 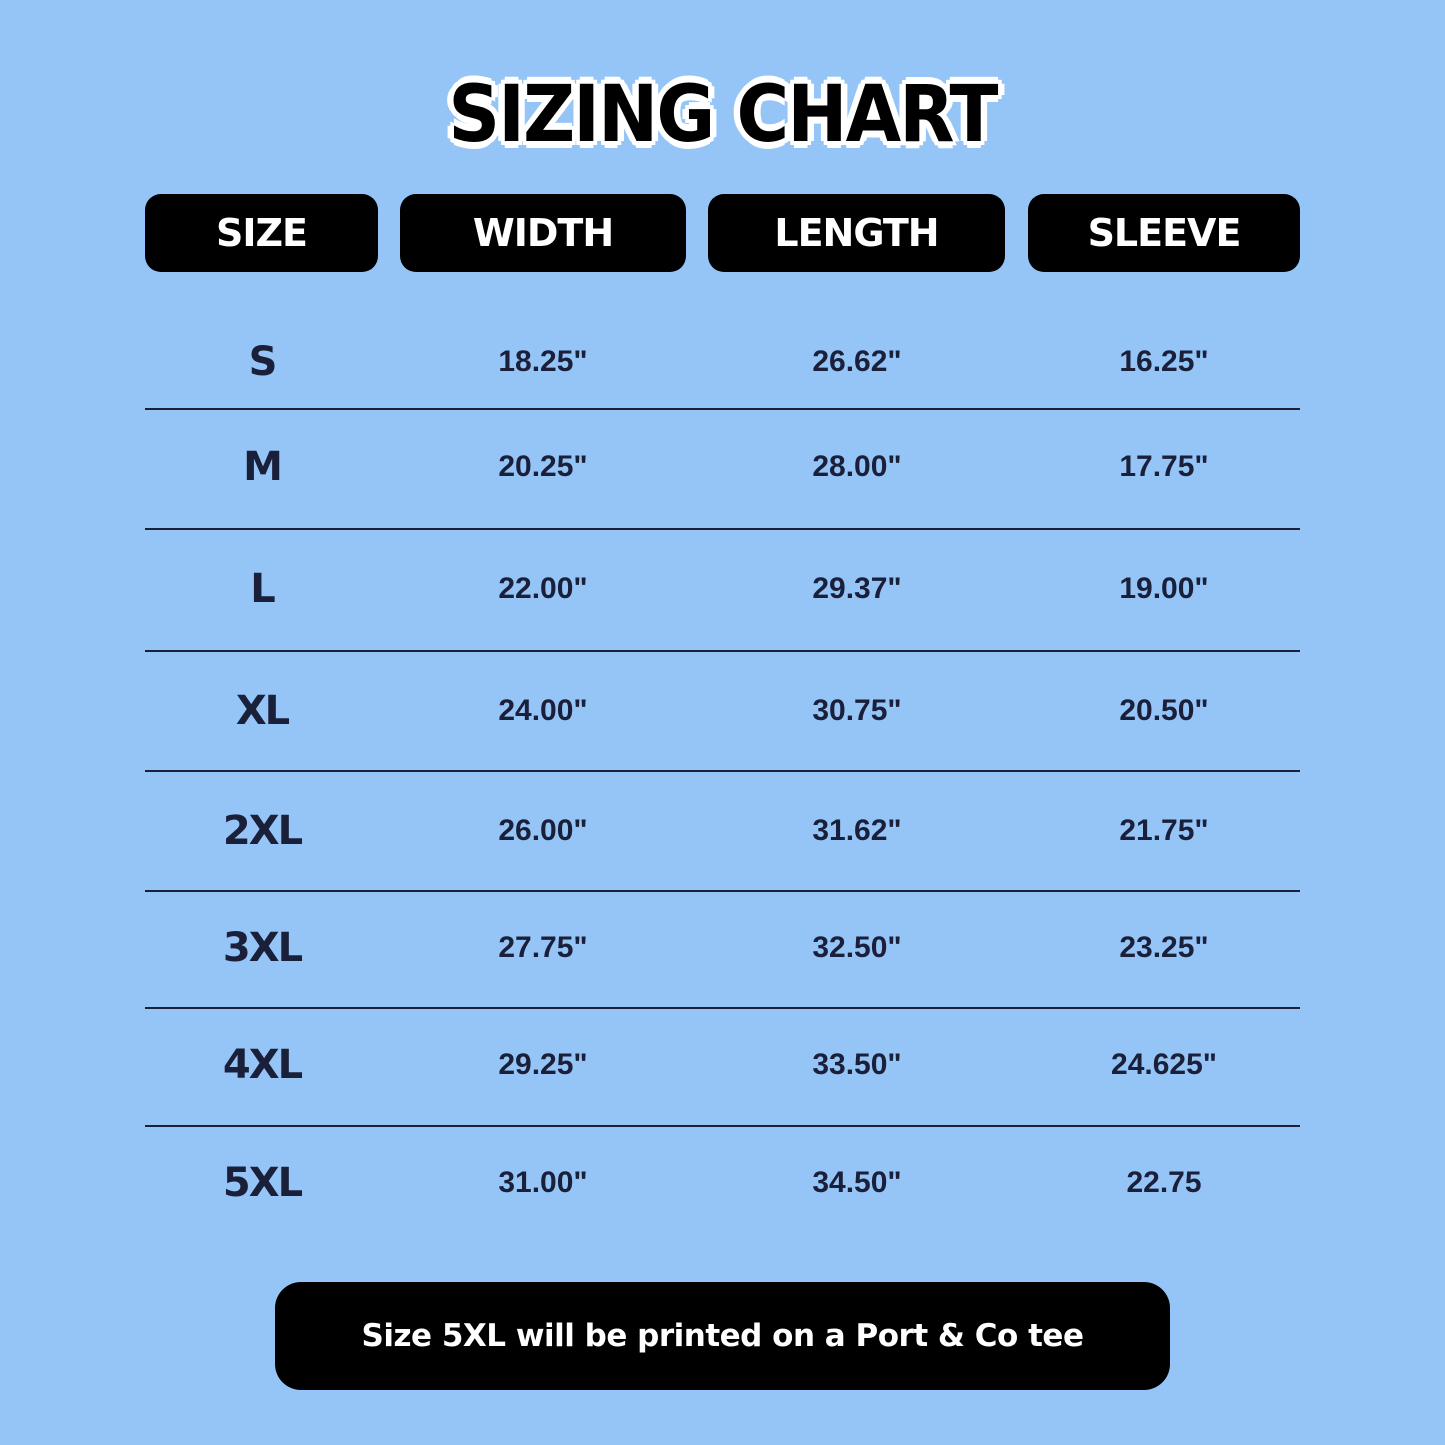 I want to click on header-size: SIZE, so click(x=261, y=233).